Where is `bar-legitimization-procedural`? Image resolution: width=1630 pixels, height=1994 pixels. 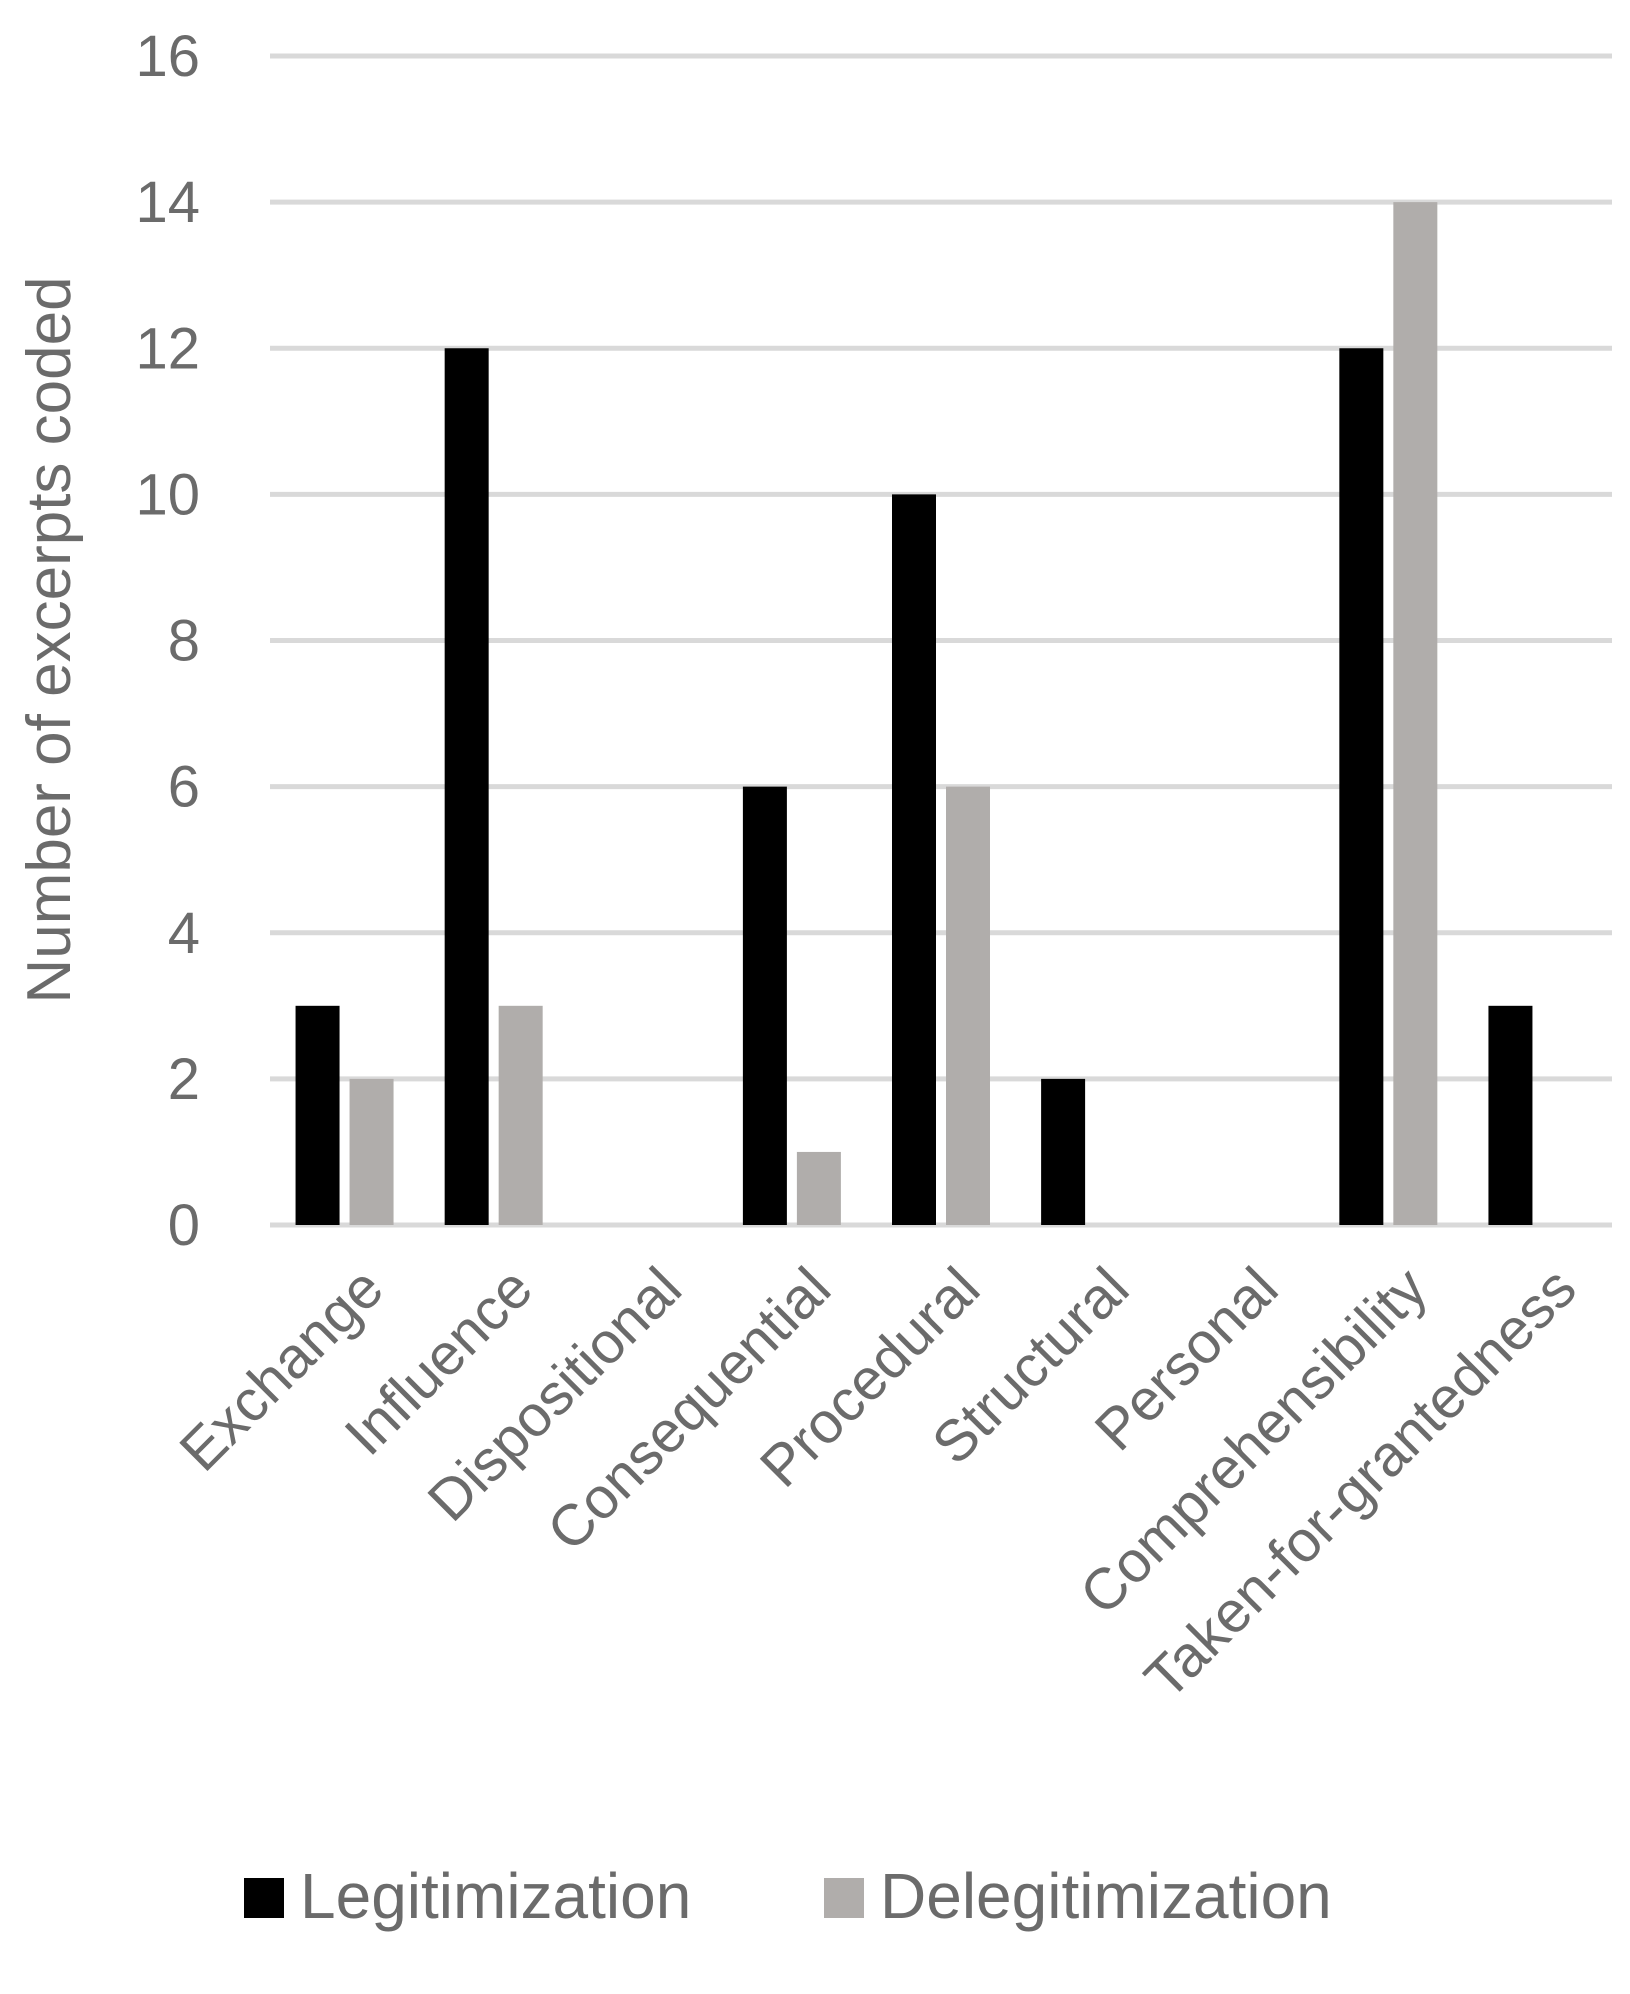
bar-legitimization-procedural is located at coordinates (914, 859).